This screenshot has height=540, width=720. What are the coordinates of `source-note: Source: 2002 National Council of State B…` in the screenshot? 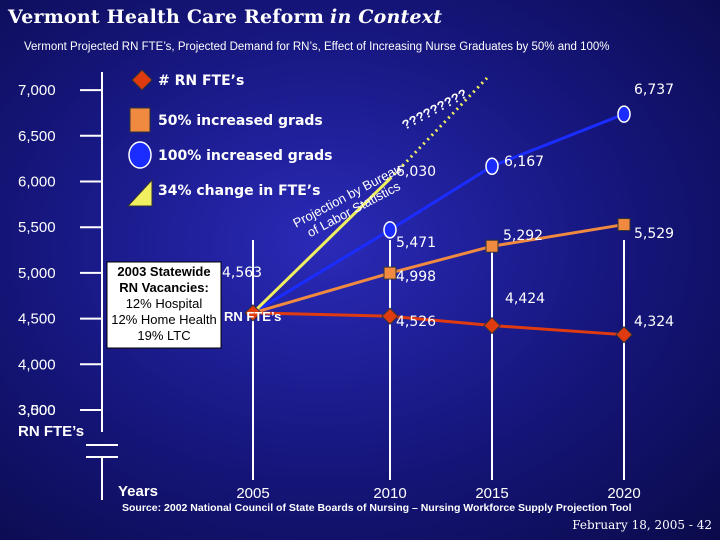 It's located at (377, 508).